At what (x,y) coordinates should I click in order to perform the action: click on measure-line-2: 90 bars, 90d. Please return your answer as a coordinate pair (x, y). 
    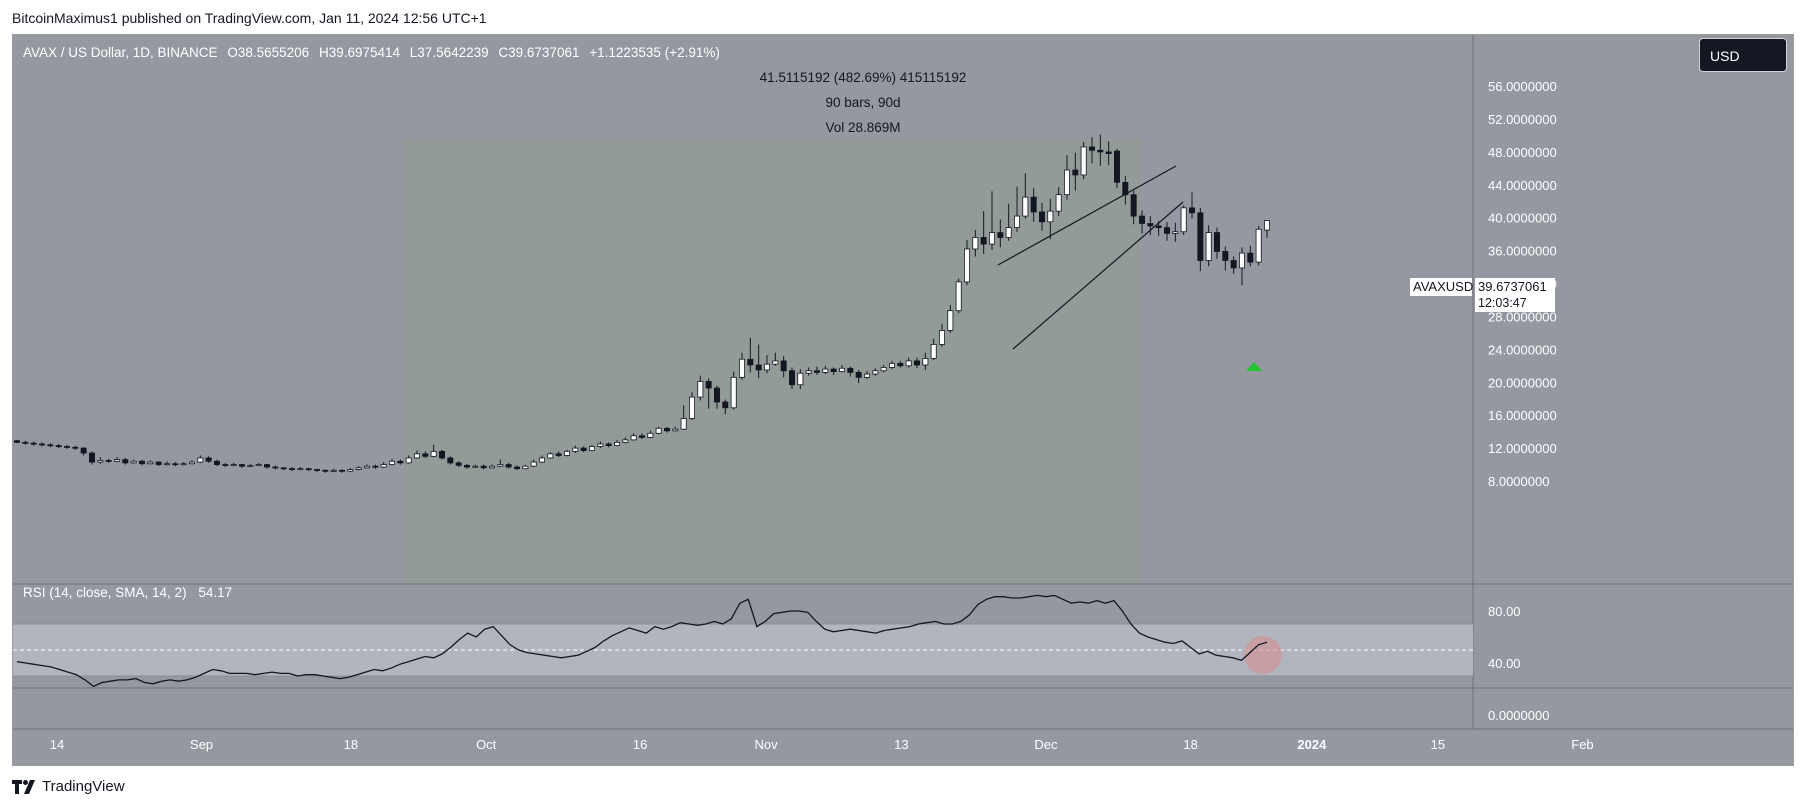
    Looking at the image, I should click on (863, 102).